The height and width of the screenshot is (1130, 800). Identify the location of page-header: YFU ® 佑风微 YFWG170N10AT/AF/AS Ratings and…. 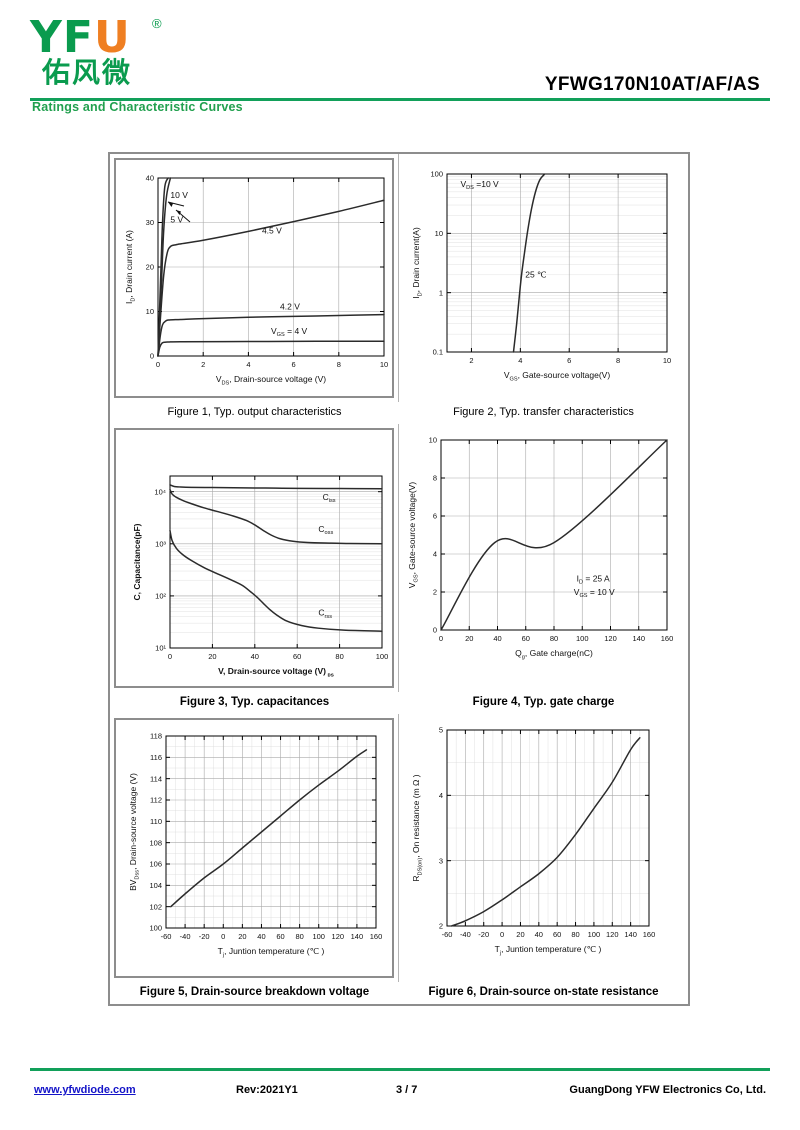
(400, 60).